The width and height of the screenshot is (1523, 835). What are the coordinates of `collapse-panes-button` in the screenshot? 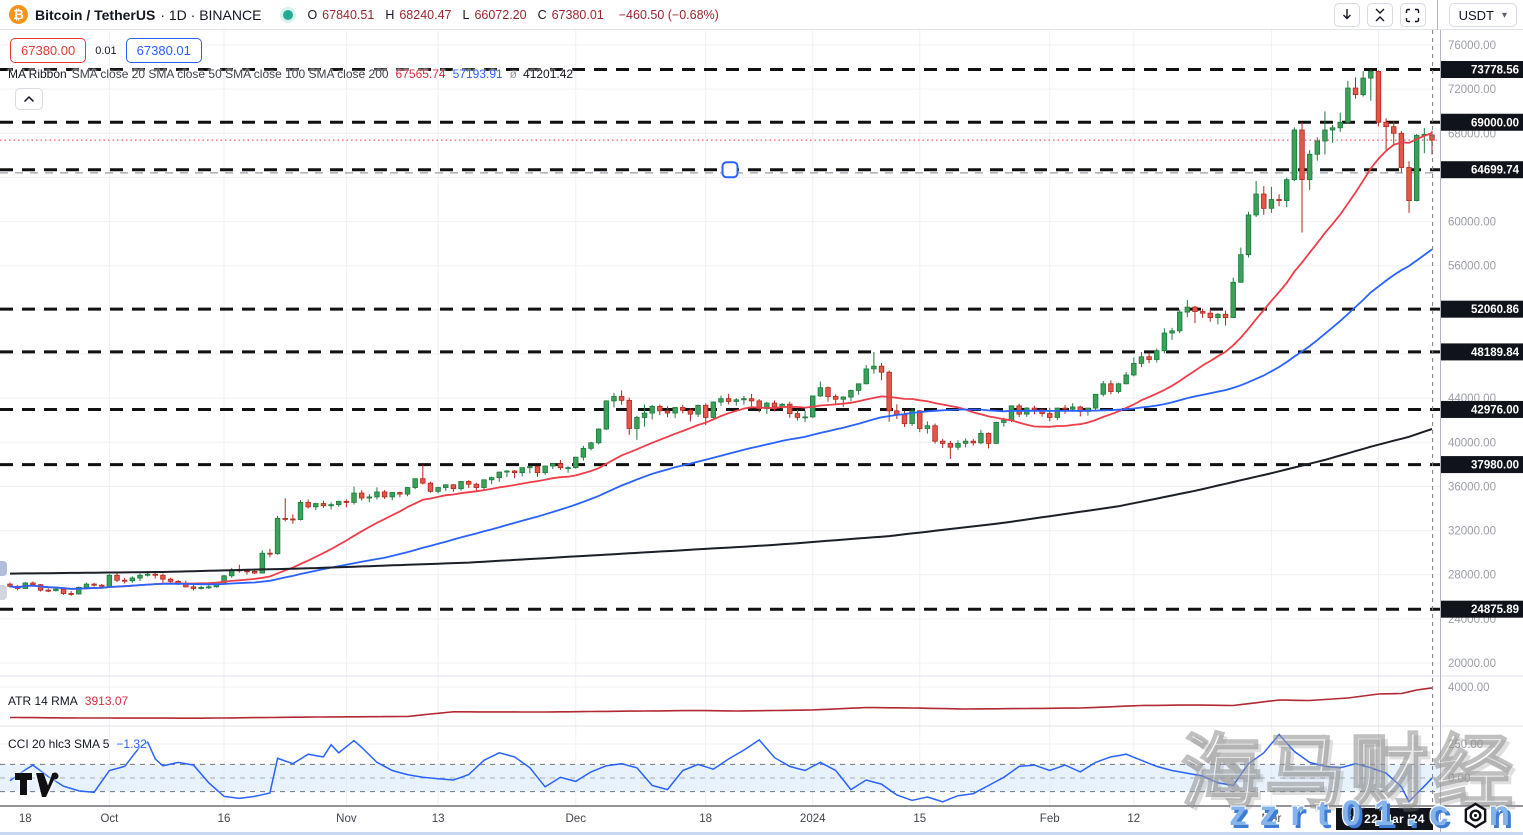 It's located at (1379, 15).